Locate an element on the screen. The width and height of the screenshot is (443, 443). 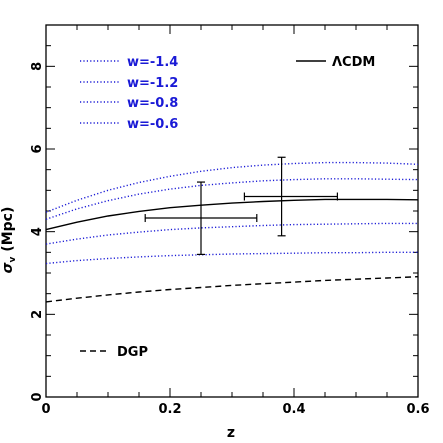
legend-label-w: w=-0.6 is located at coordinates (152, 124).